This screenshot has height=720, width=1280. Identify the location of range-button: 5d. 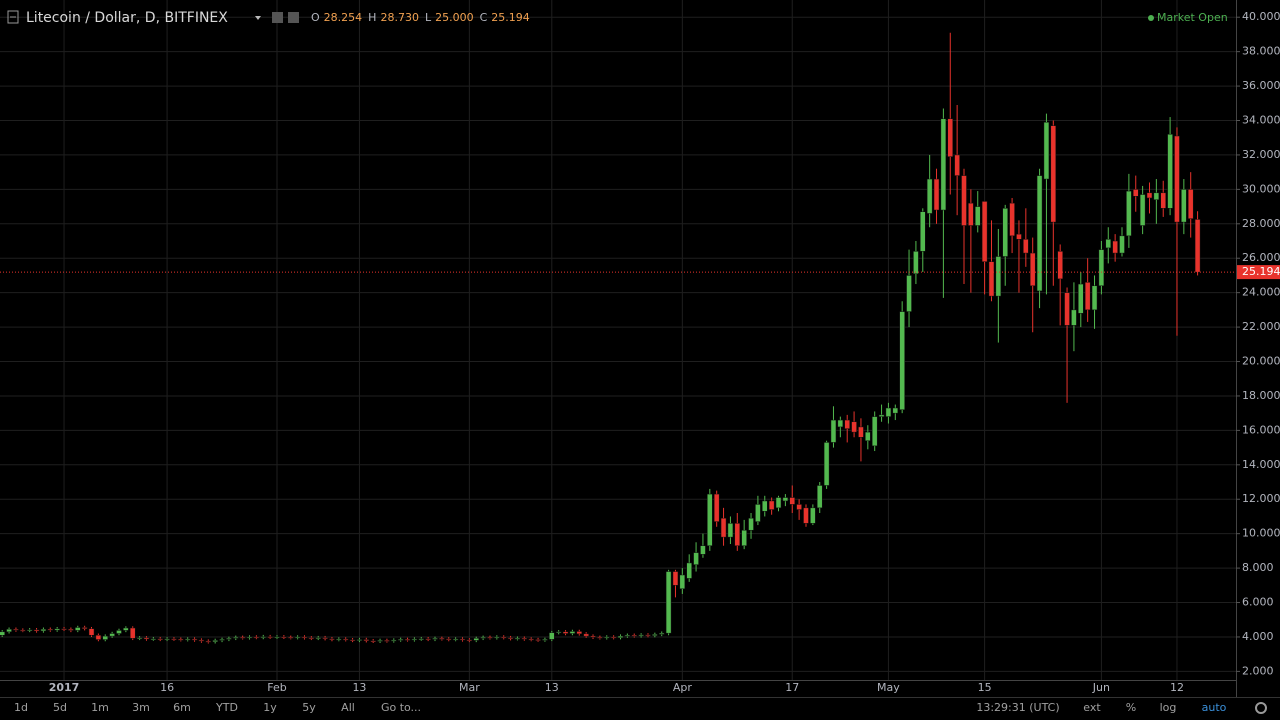
(60, 707).